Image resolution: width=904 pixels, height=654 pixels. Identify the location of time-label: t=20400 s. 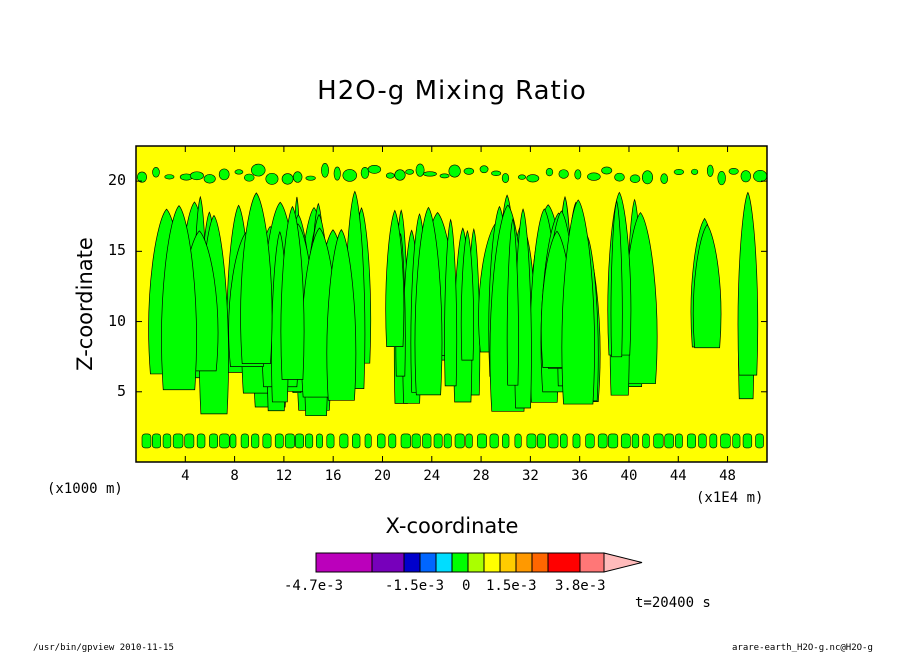
(673, 603).